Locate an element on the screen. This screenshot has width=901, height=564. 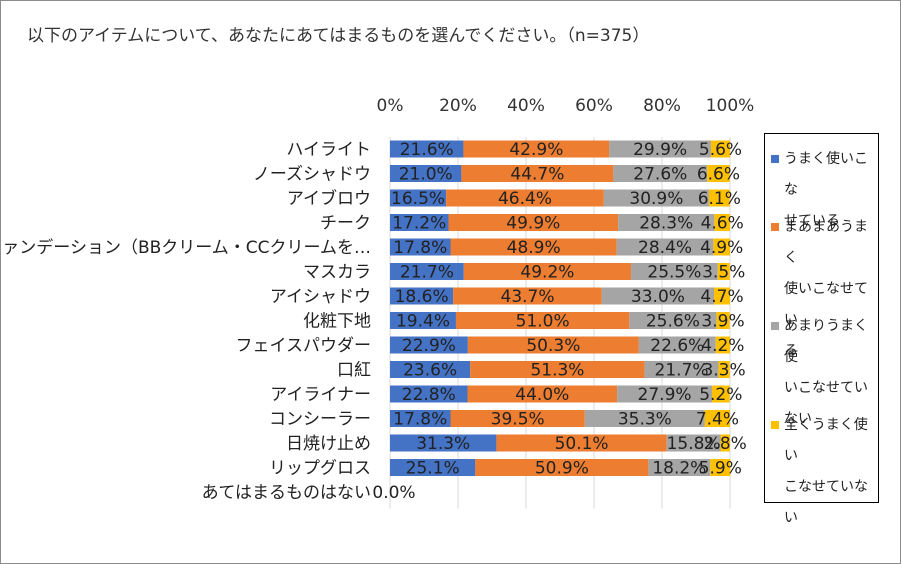
data-label: 18.2% is located at coordinates (679, 469).